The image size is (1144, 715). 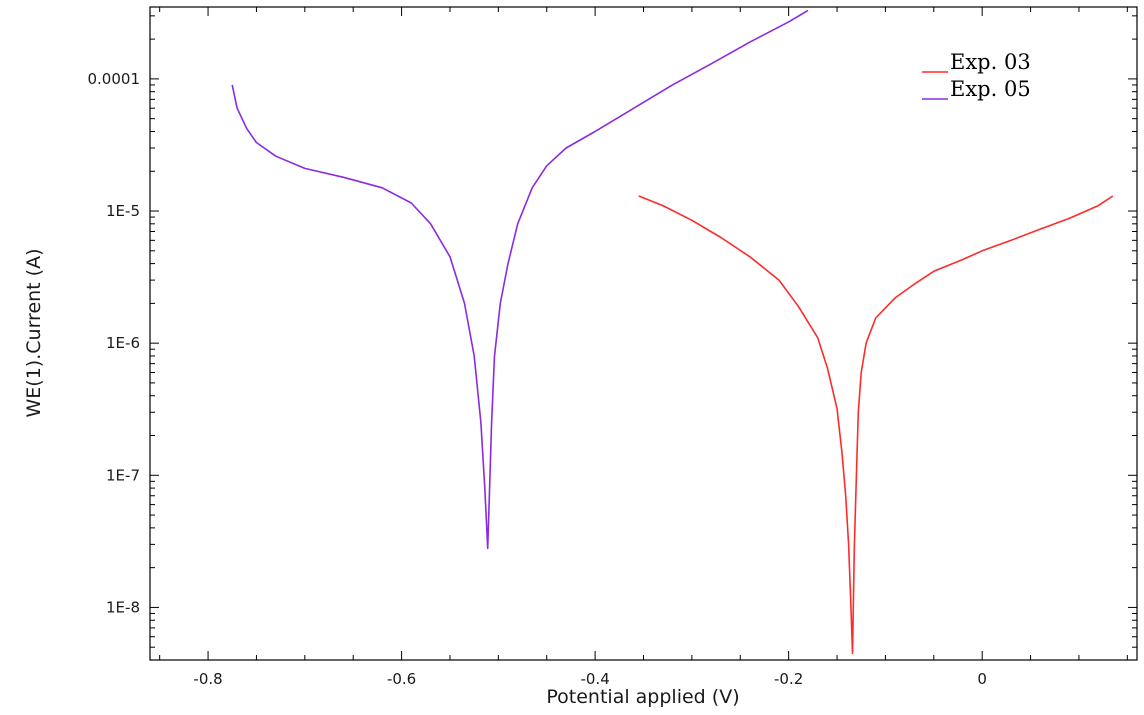 I want to click on y-tick-label: 1E-6, so click(x=123, y=343).